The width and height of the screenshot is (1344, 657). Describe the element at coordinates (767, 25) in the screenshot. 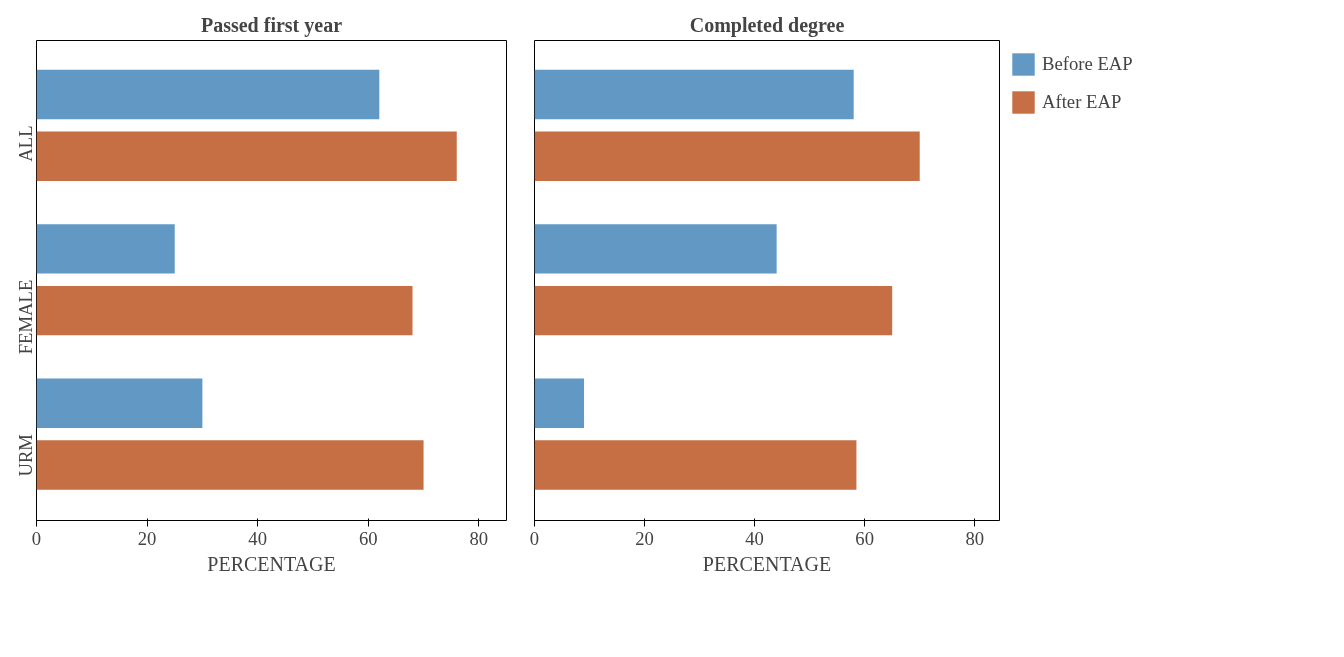

I see `chart-title: Completed degree` at that location.